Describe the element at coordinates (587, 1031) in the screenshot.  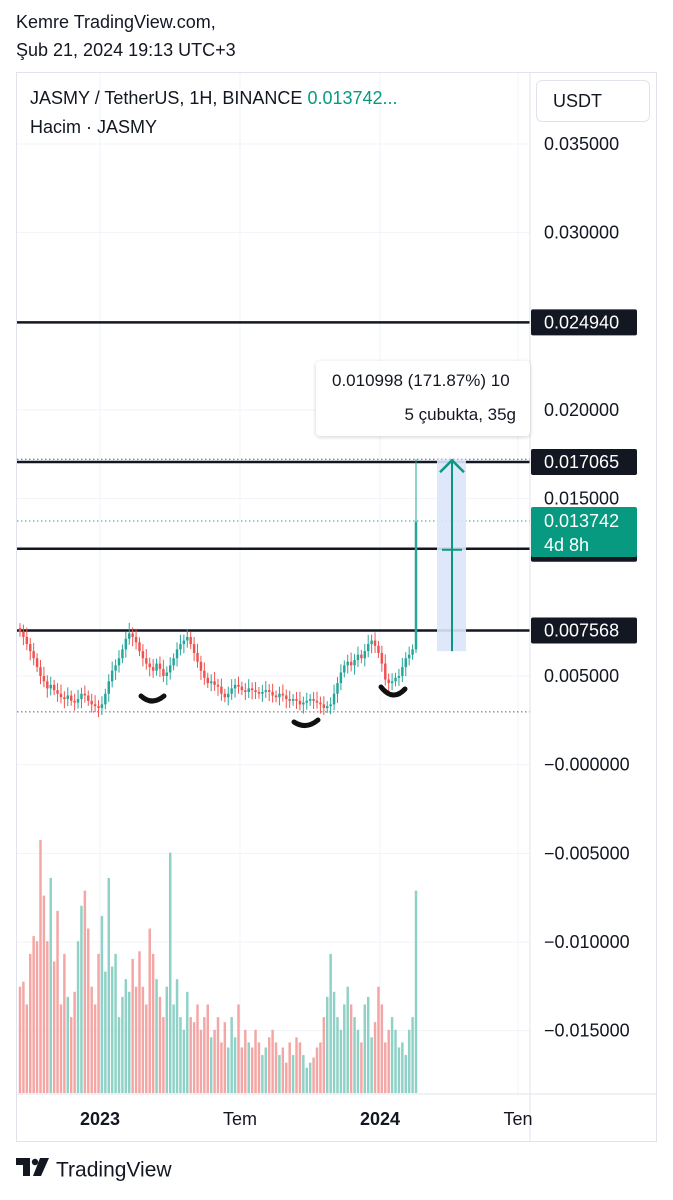
I see `y-tick-label: −0.015000` at that location.